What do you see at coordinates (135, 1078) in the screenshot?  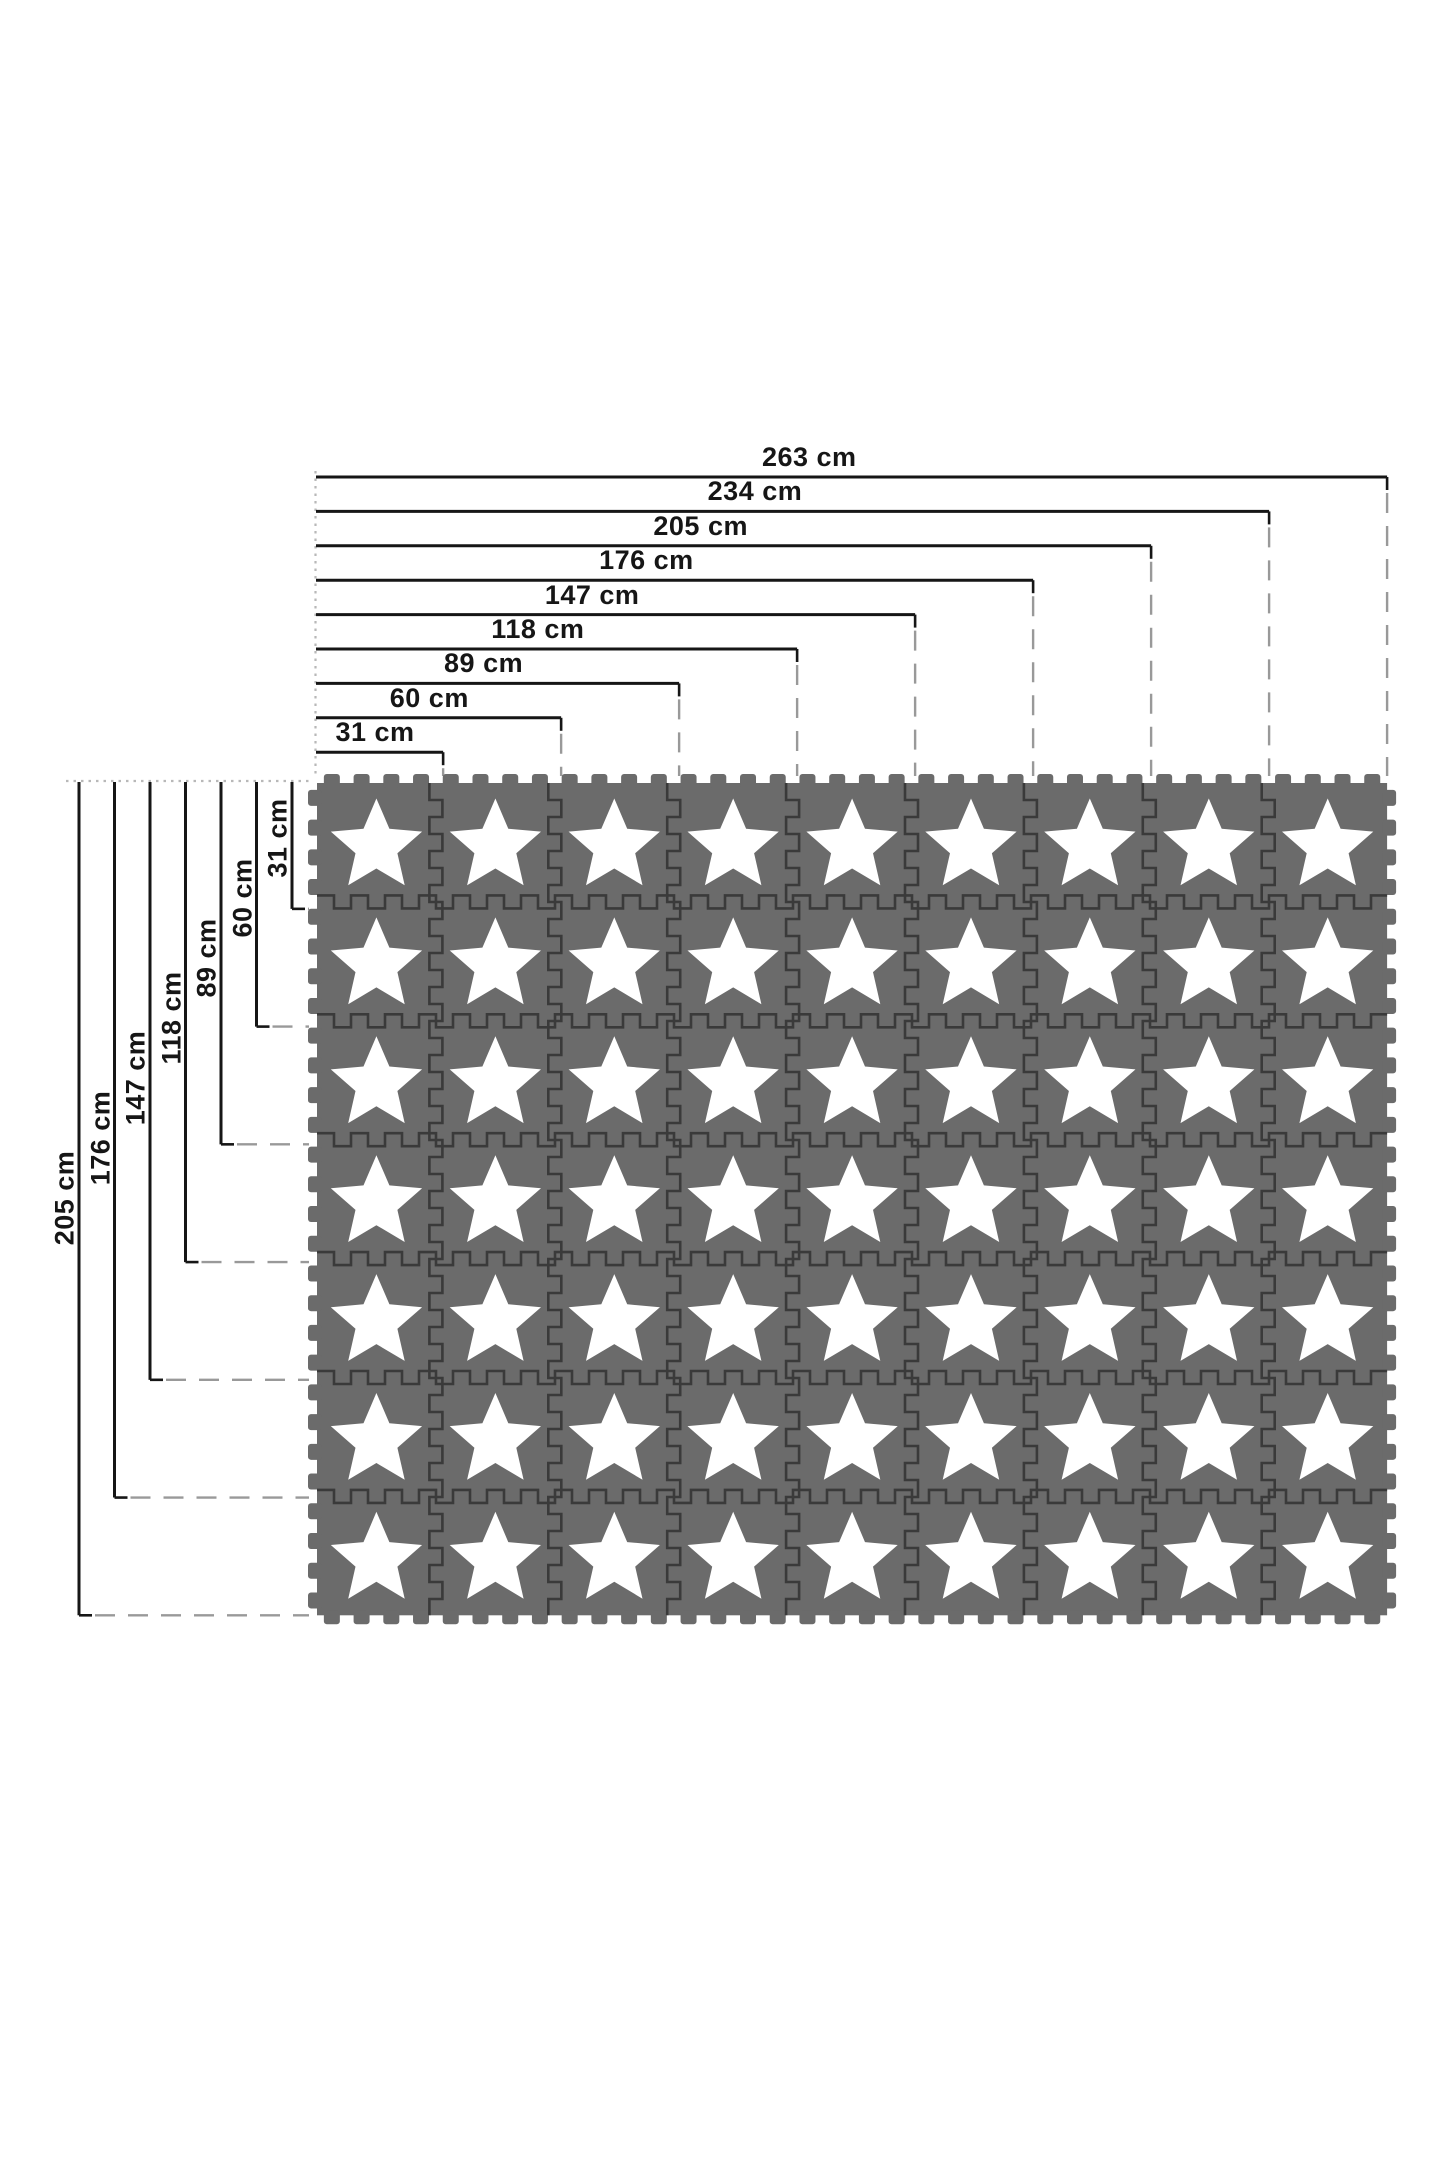 I see `left-dimension-label: 147 cm` at bounding box center [135, 1078].